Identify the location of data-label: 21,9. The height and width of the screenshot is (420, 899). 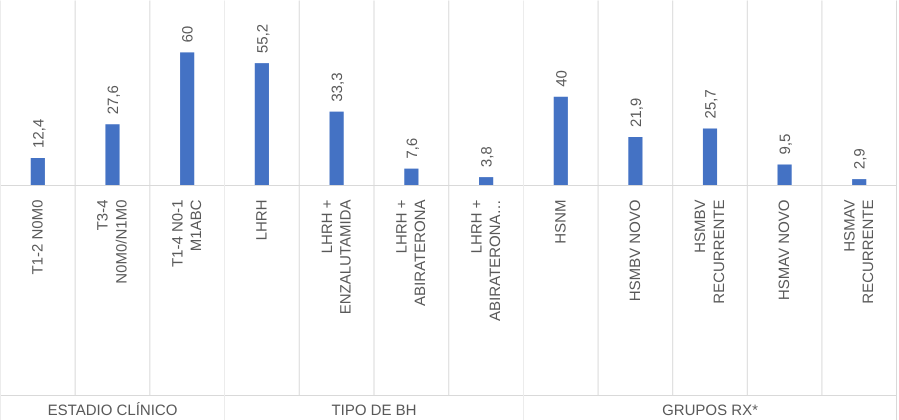
(636, 112).